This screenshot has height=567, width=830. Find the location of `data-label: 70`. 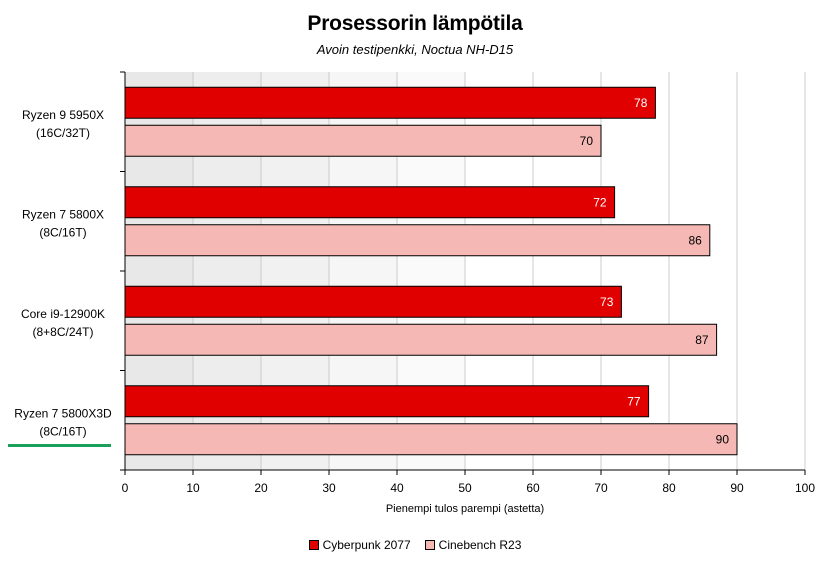

data-label: 70 is located at coordinates (587, 141).